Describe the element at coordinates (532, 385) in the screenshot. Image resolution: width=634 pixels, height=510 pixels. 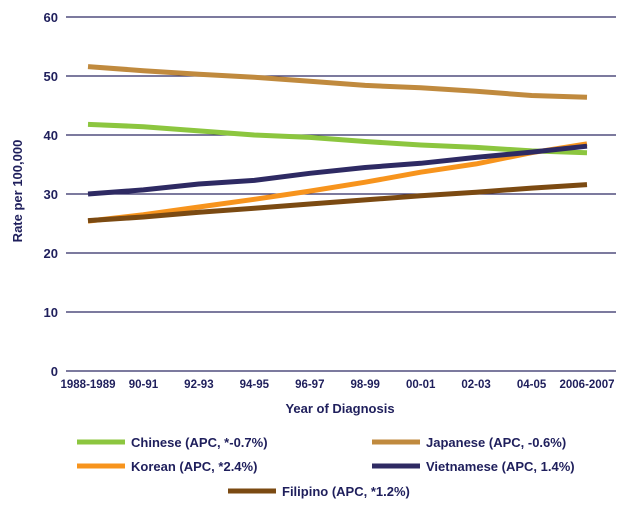
I see `x-tick-label: 04-05` at that location.